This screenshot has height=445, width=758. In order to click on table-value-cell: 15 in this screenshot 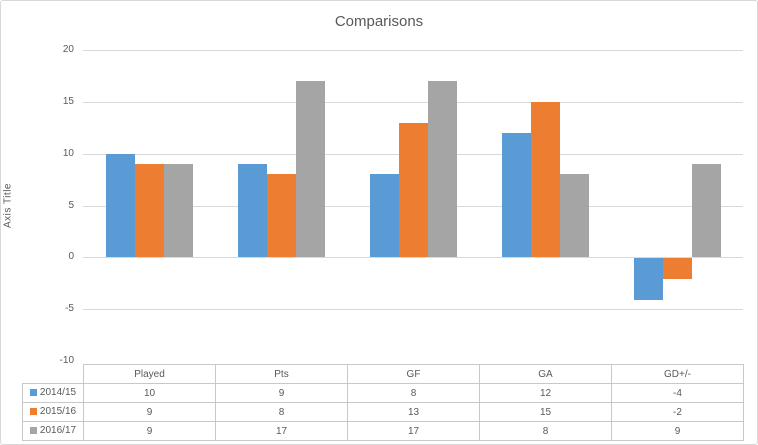, I will do `click(545, 412)`.